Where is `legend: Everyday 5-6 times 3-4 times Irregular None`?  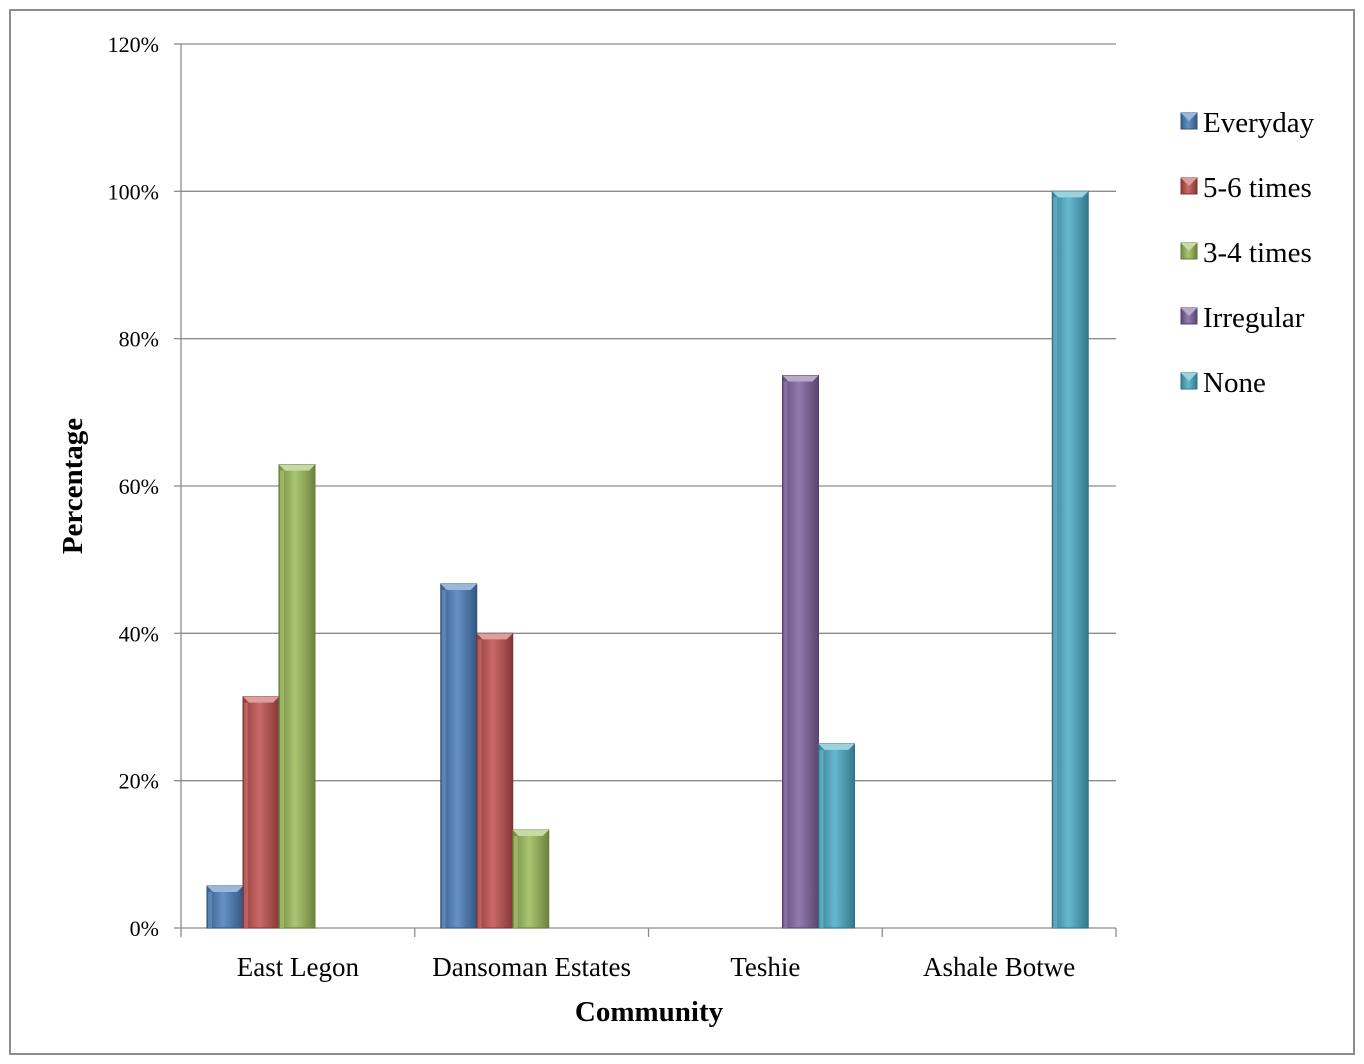 legend: Everyday 5-6 times 3-4 times Irregular None is located at coordinates (1247, 253).